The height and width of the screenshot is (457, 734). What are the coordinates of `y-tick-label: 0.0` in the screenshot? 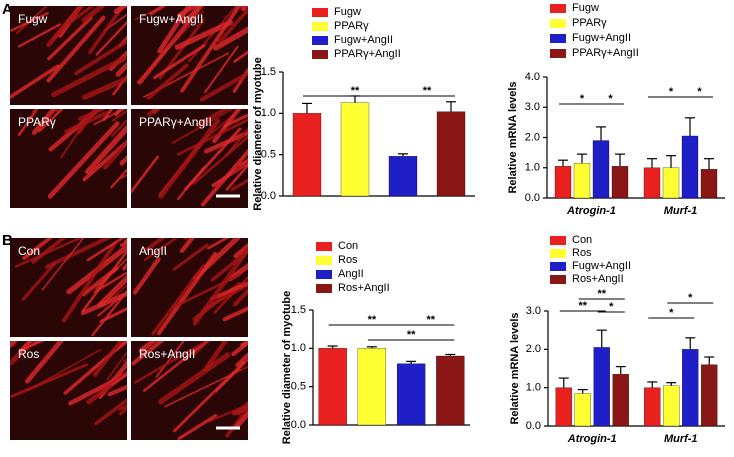 It's located at (532, 198).